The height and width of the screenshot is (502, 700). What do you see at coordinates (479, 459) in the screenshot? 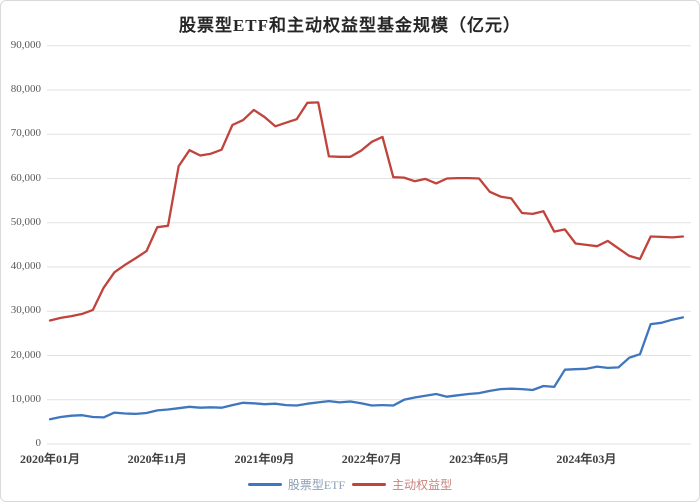
I see `x-tick-label: 2023年05月` at bounding box center [479, 459].